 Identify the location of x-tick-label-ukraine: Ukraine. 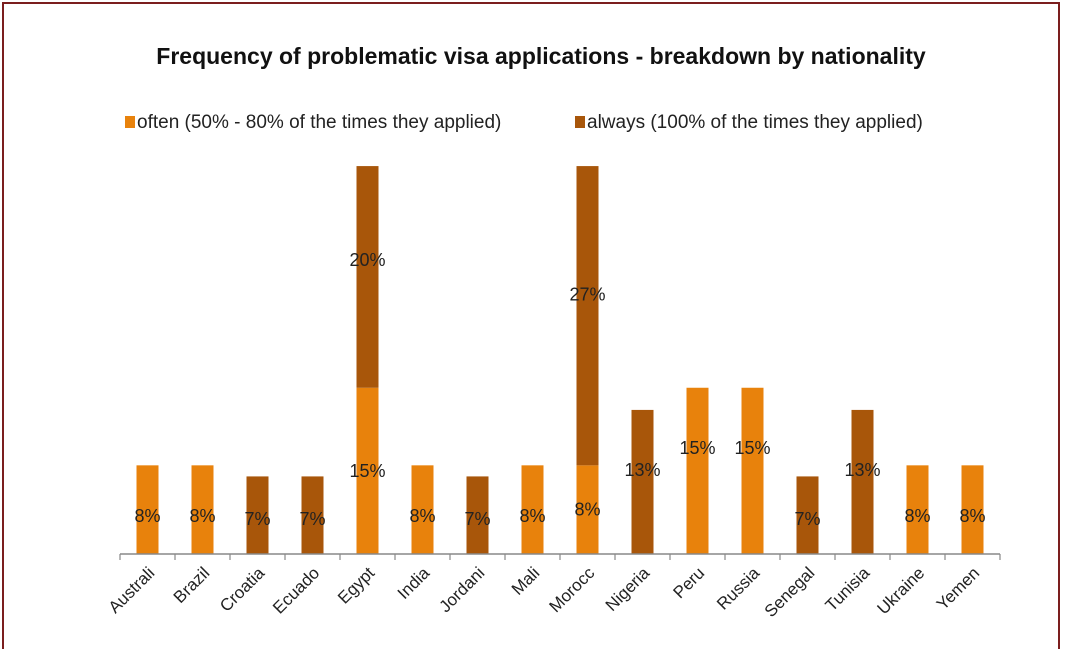
(900, 590).